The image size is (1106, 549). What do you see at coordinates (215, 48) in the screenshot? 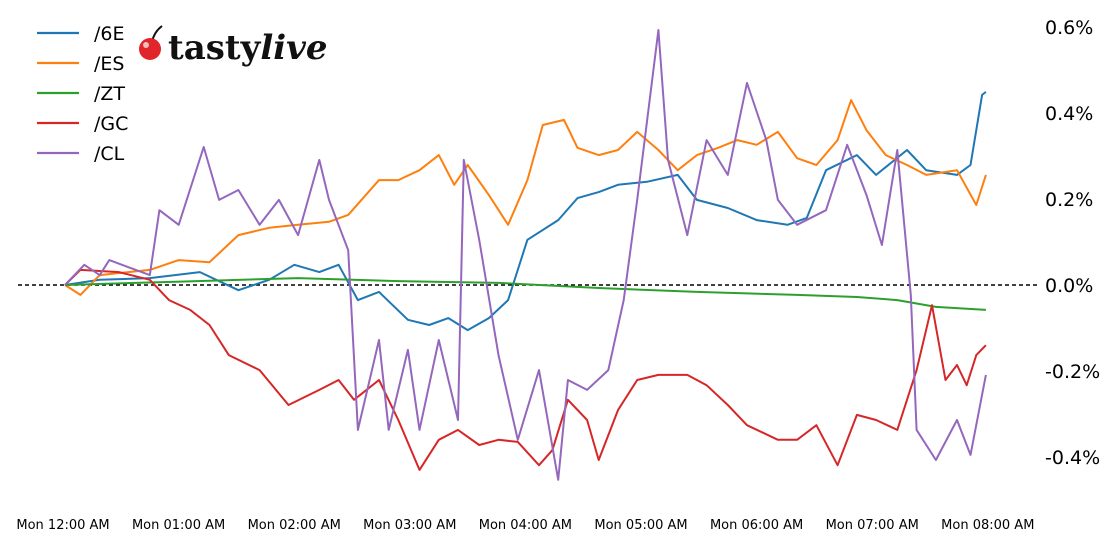
I see `logo-text: tasty` at bounding box center [215, 48].